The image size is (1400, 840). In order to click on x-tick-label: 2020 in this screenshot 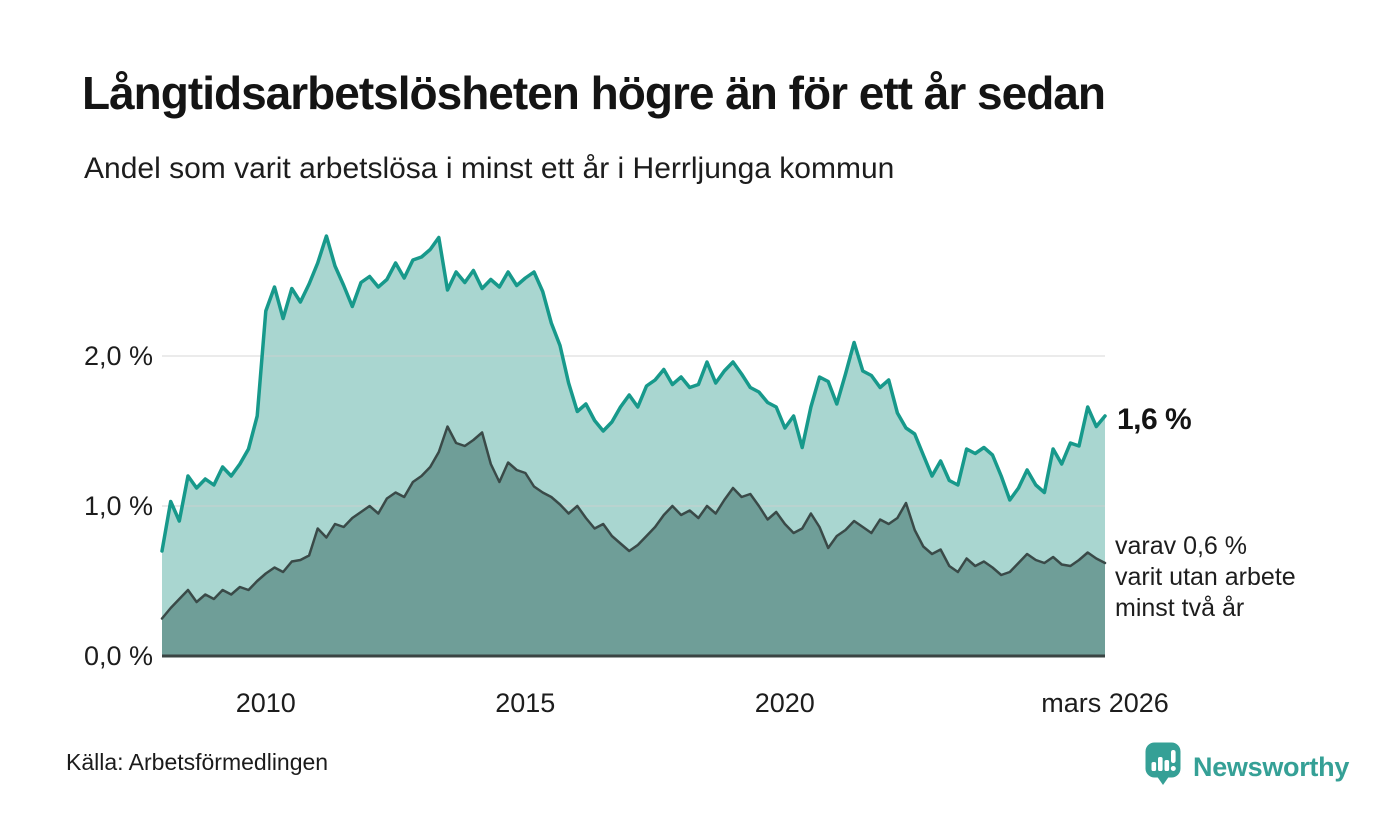, I will do `click(784, 703)`.